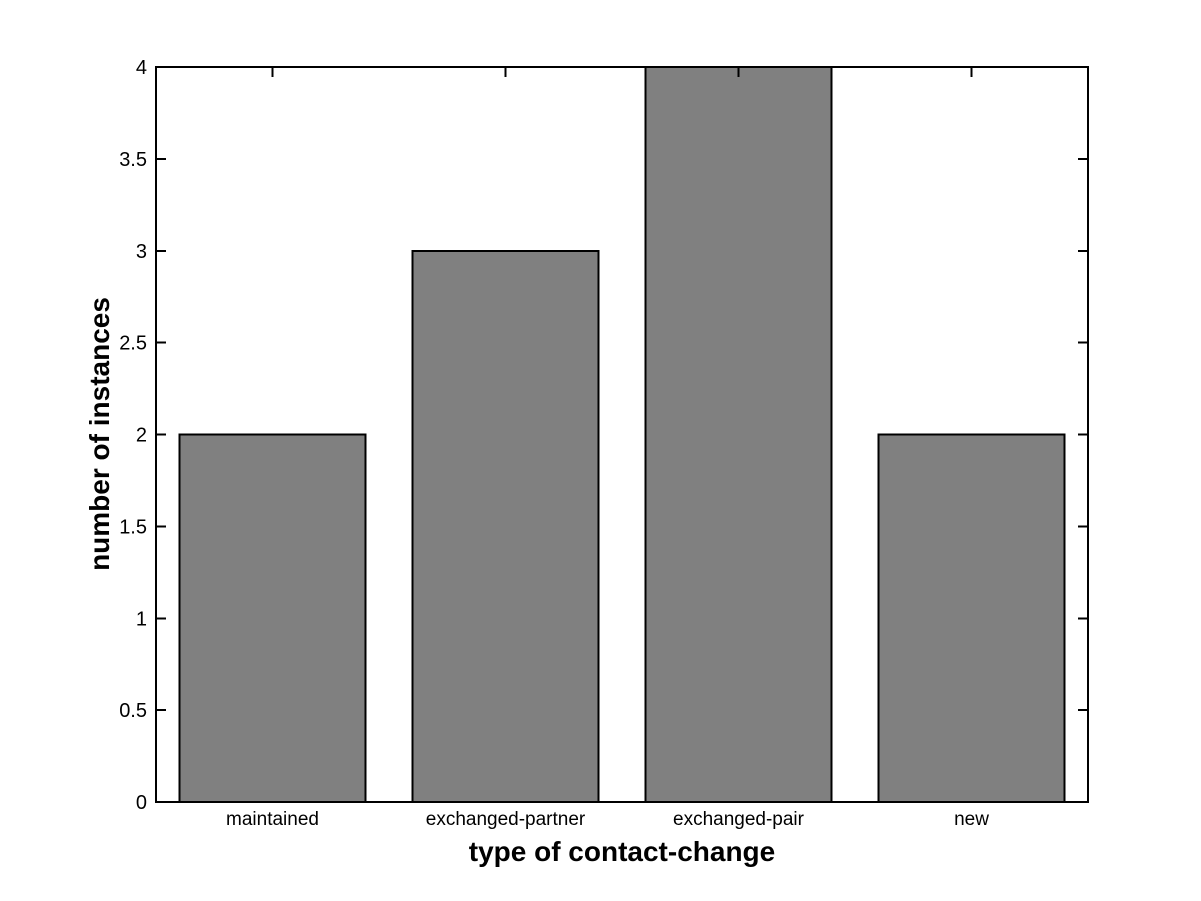 The height and width of the screenshot is (901, 1201). Describe the element at coordinates (506, 819) in the screenshot. I see `x-tick-label: exchanged-partner` at that location.